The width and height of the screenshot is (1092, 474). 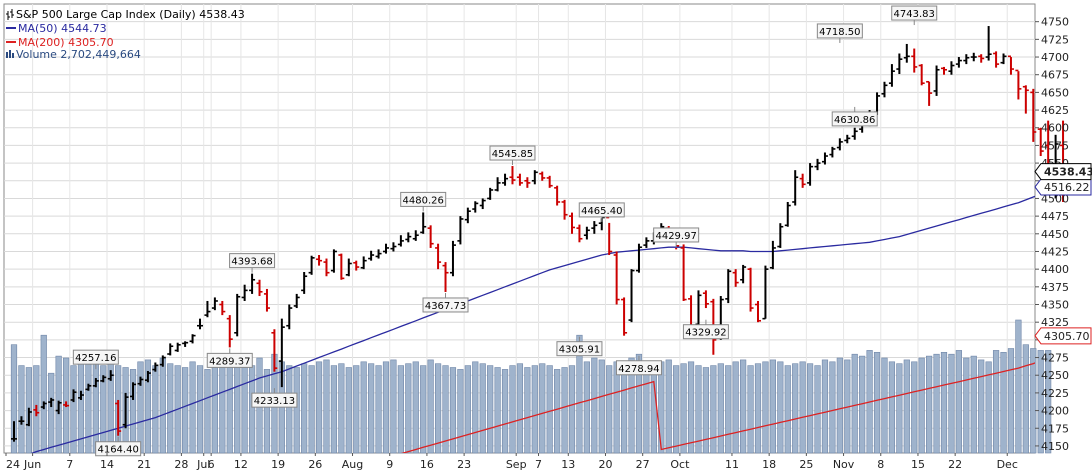 I want to click on callout-label: 4164.40, so click(x=117, y=450).